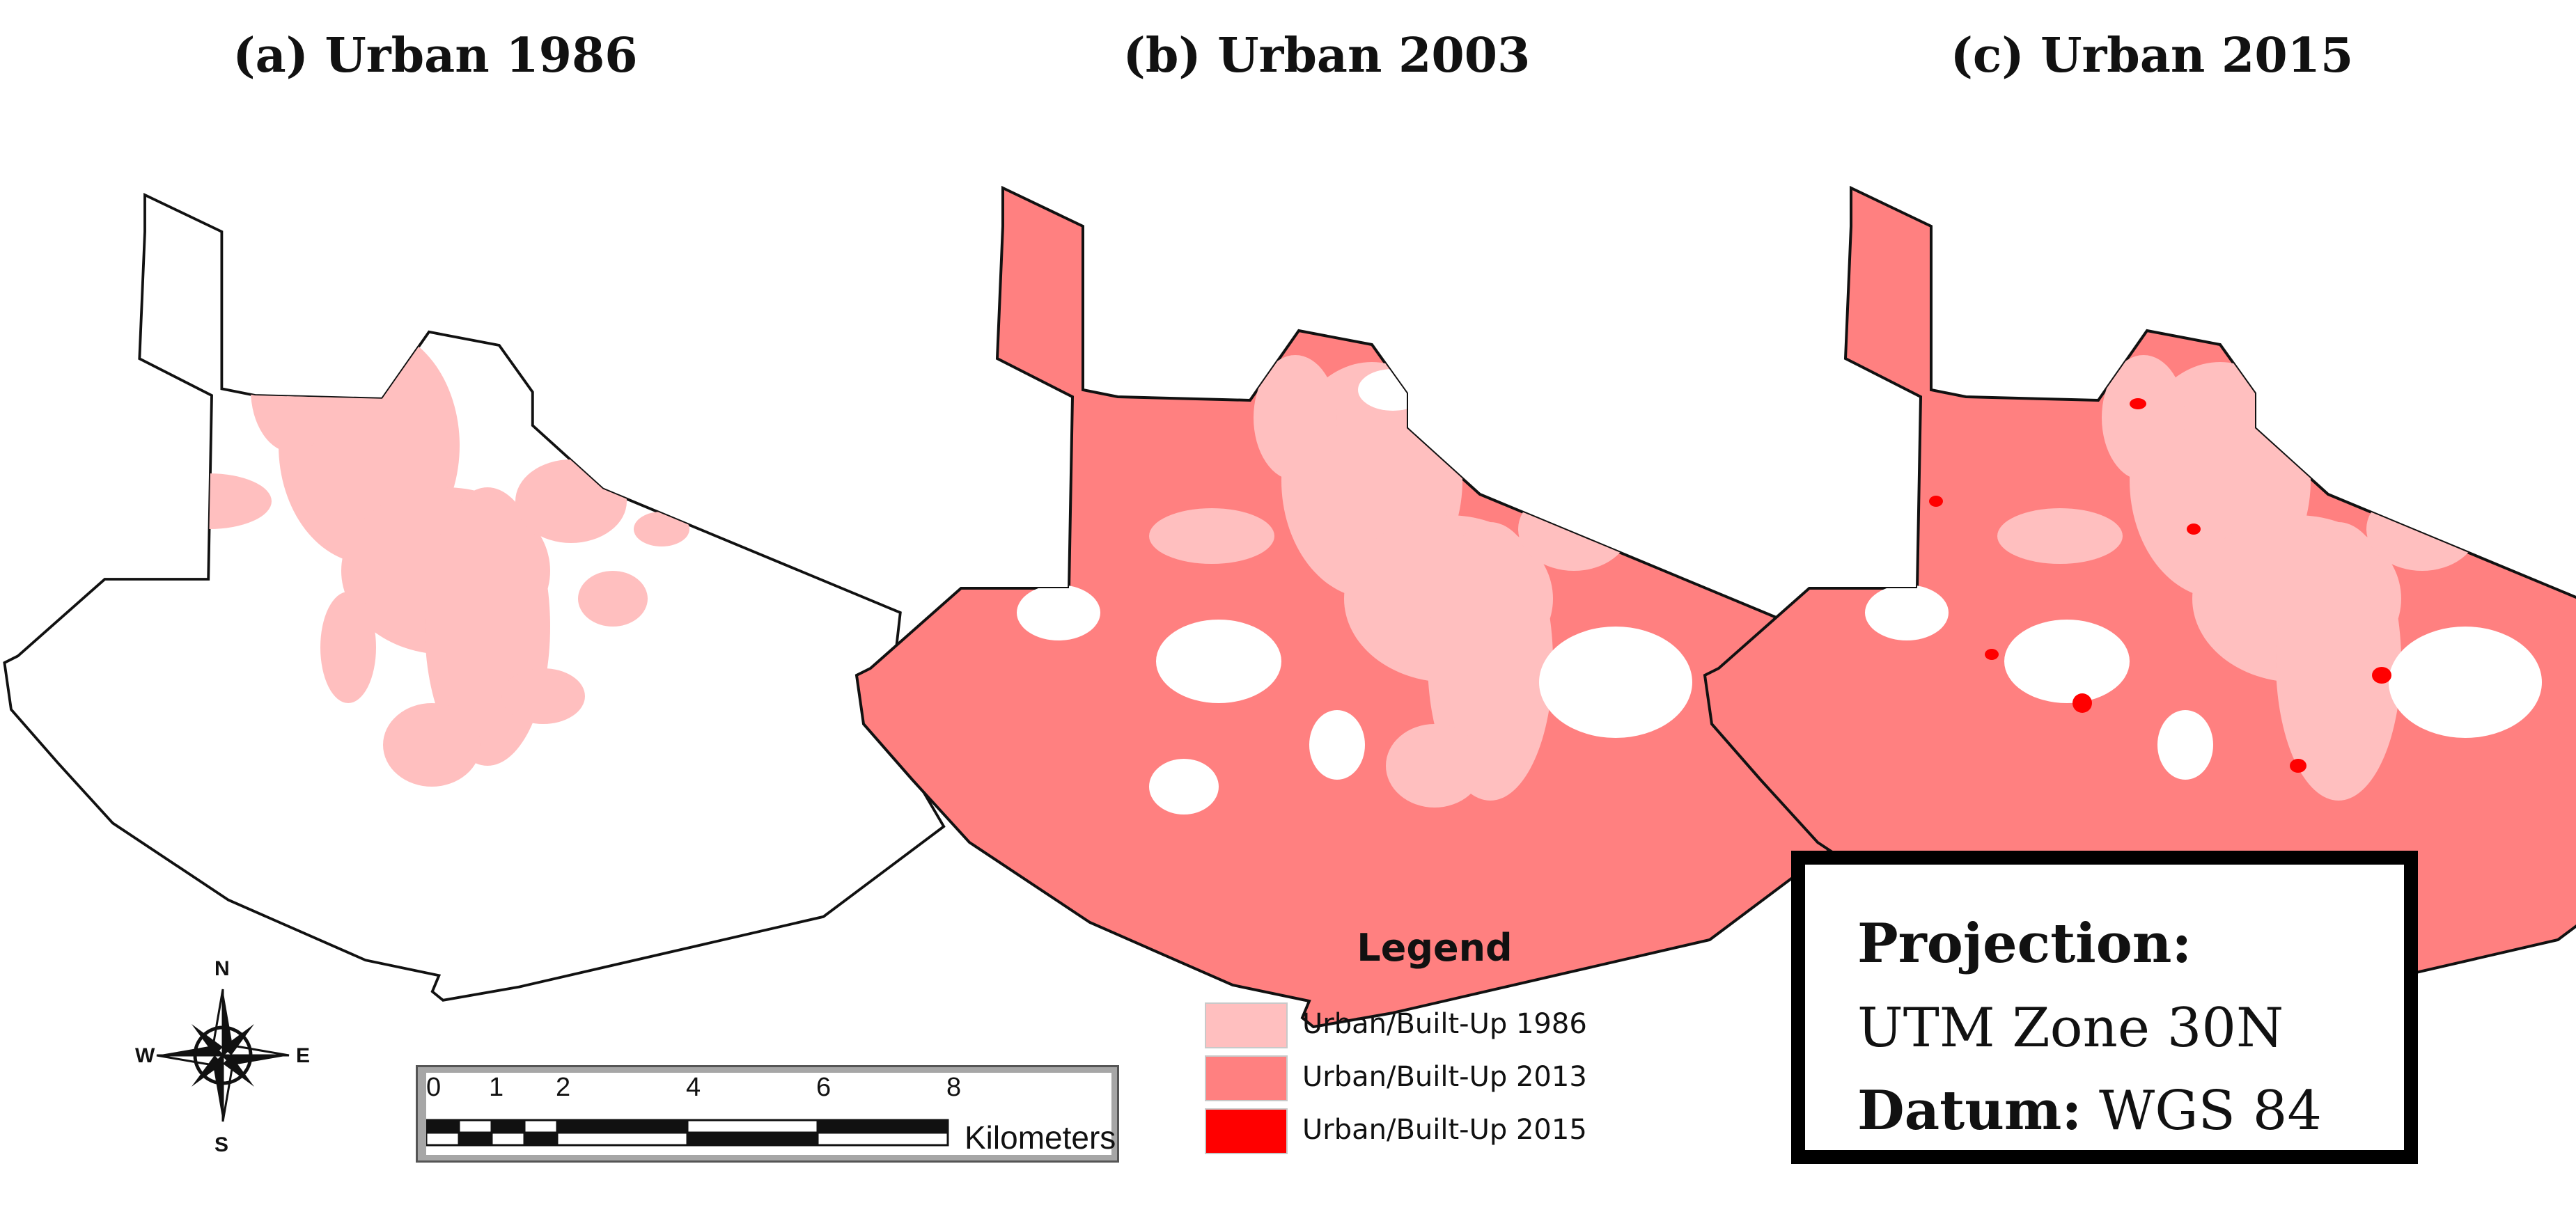  Describe the element at coordinates (563, 1087) in the screenshot. I see `scale-tick-2: 2` at that location.